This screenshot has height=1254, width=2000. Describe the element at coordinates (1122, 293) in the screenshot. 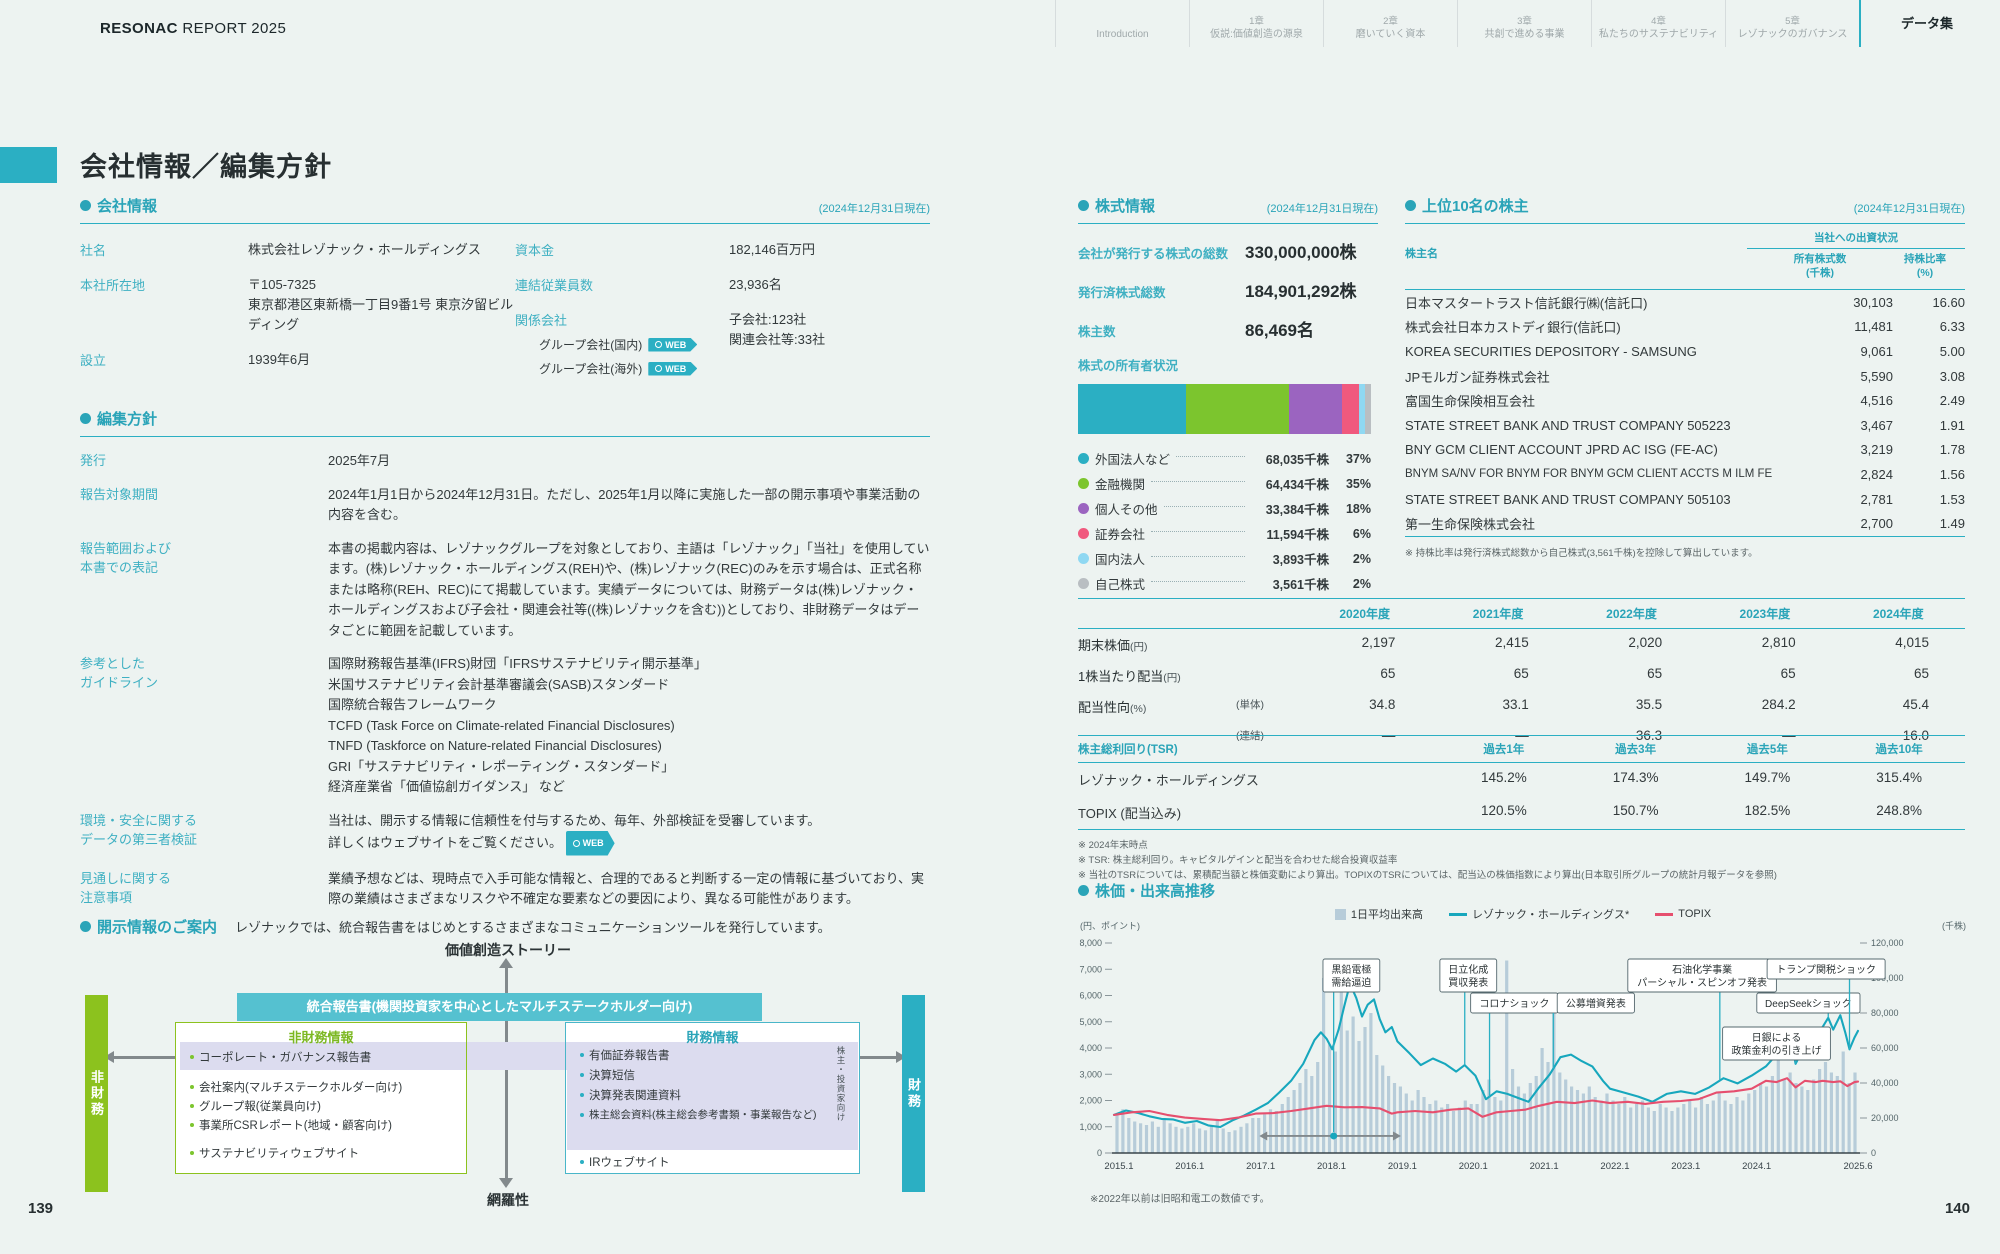

I see `issued-shares-label: 発行済株式総数` at that location.